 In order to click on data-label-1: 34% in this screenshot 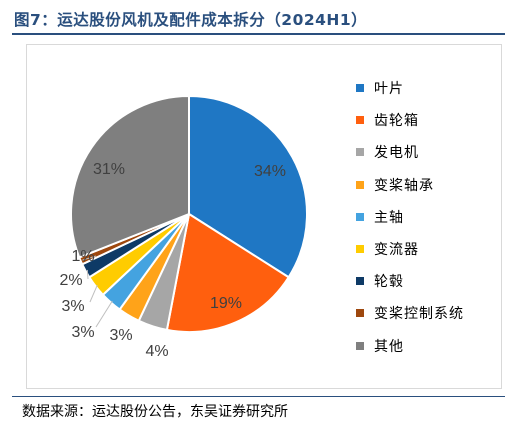, I will do `click(270, 171)`.